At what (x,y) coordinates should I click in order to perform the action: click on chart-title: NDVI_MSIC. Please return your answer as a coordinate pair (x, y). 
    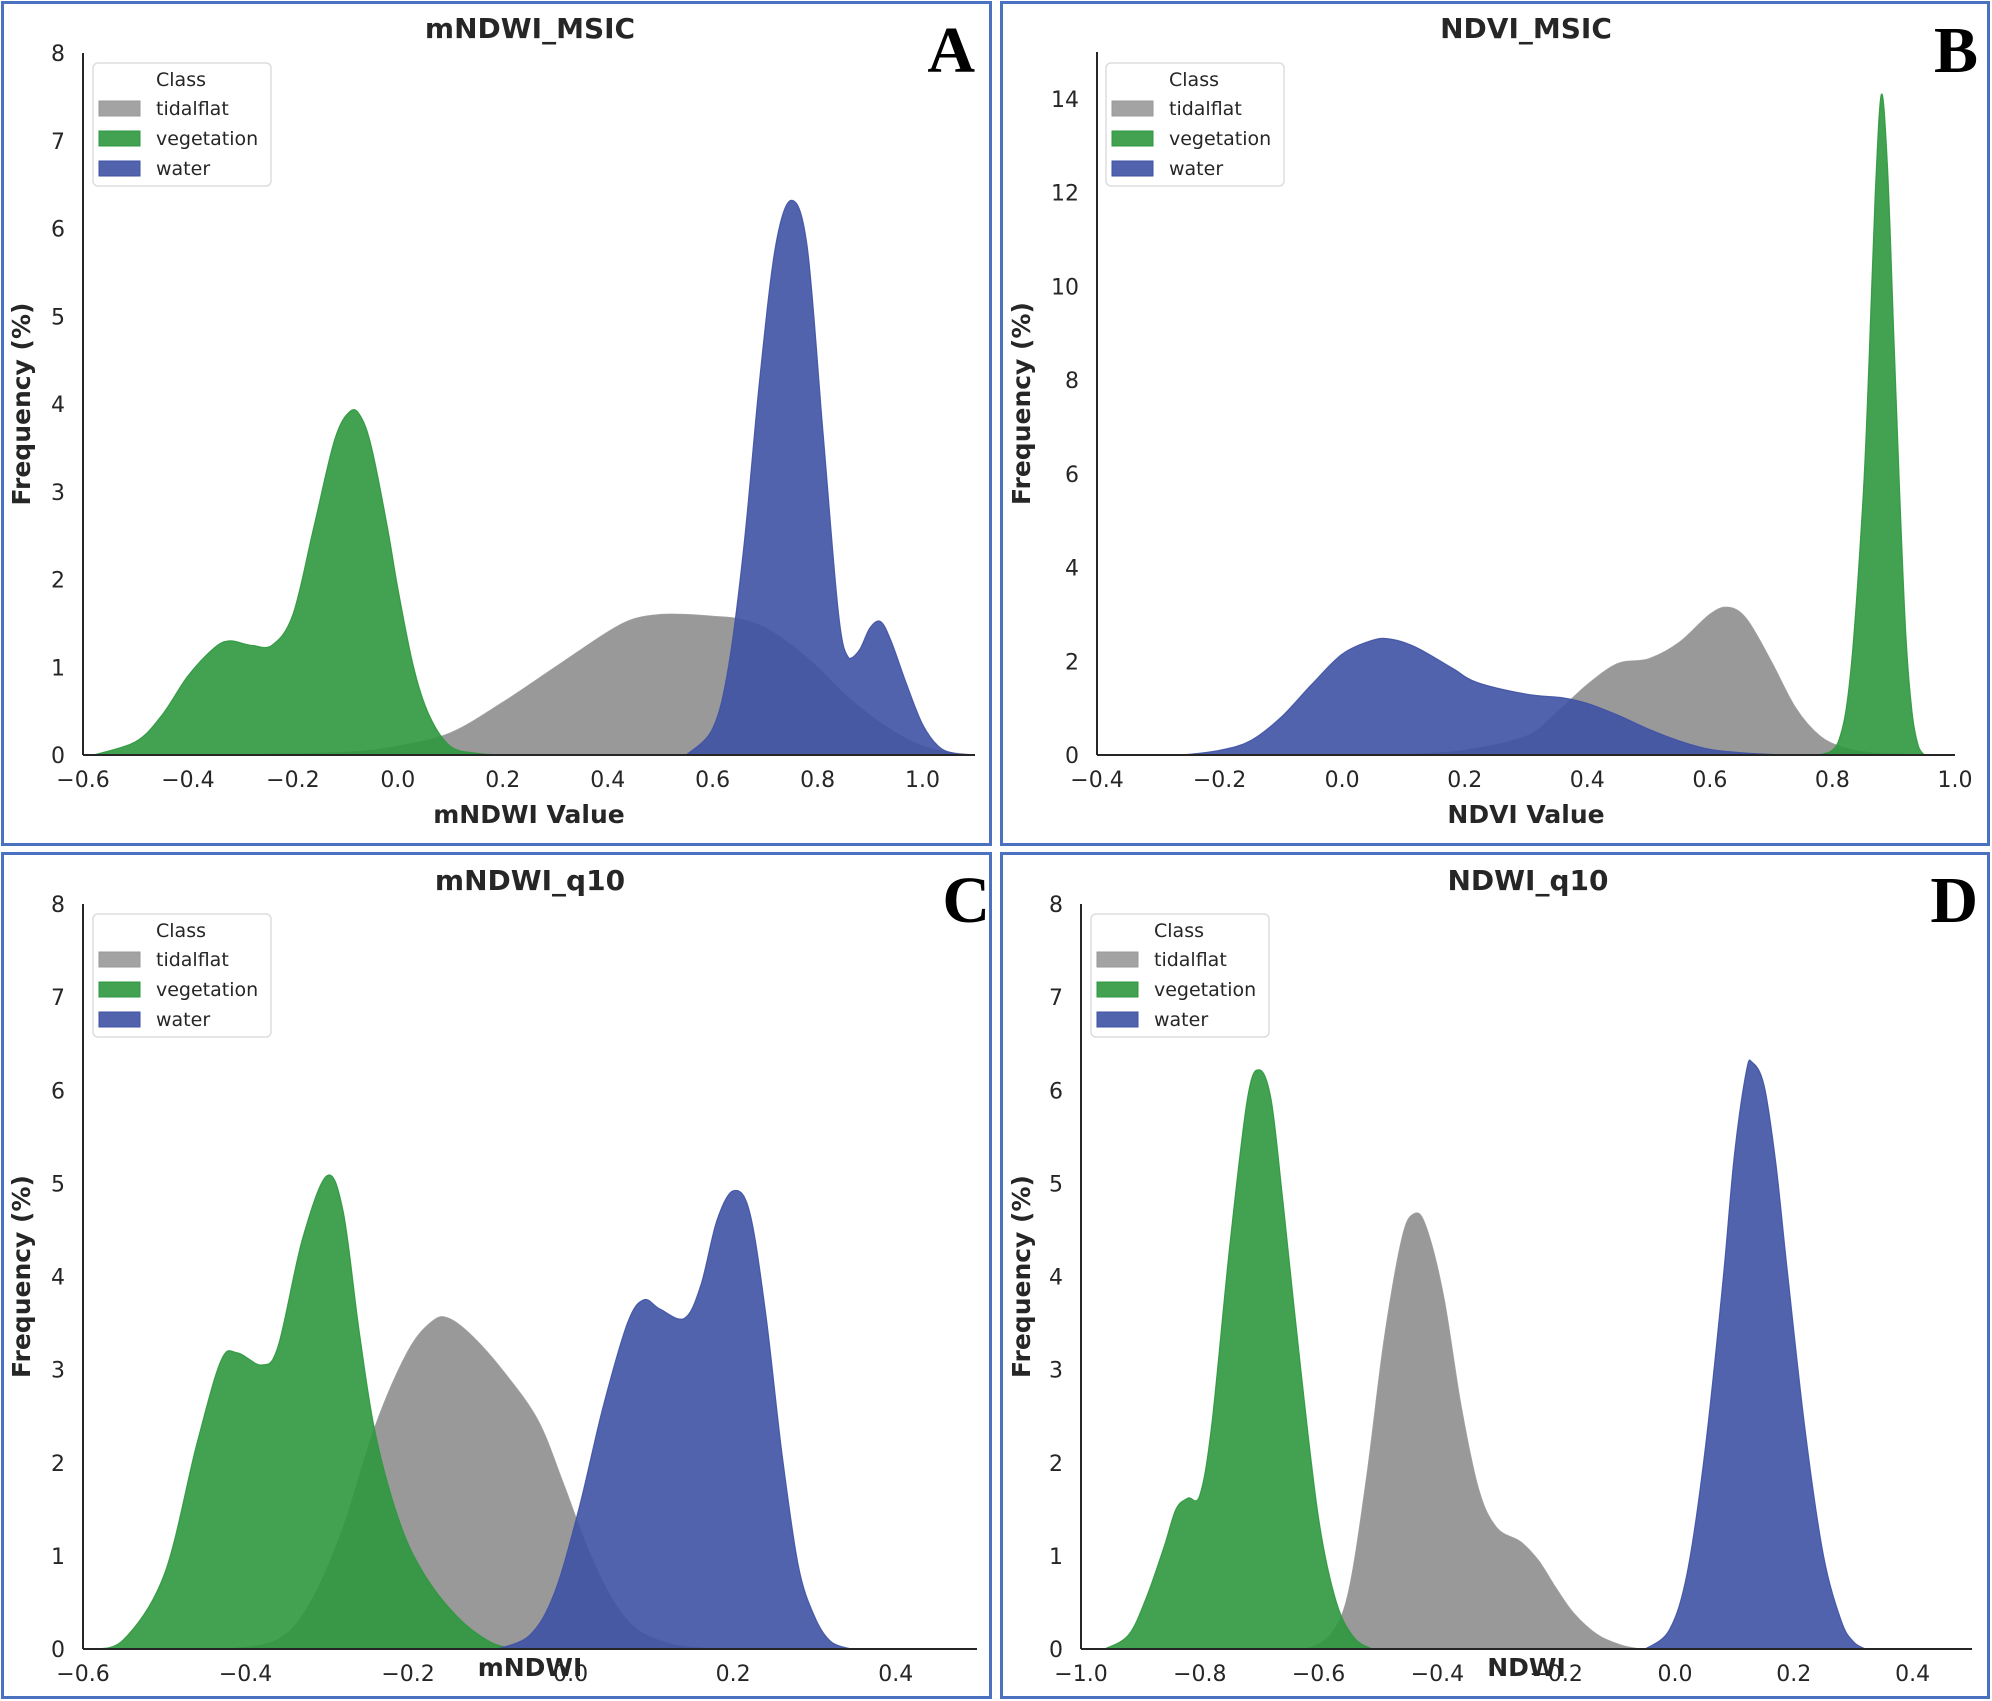
    Looking at the image, I should click on (1526, 28).